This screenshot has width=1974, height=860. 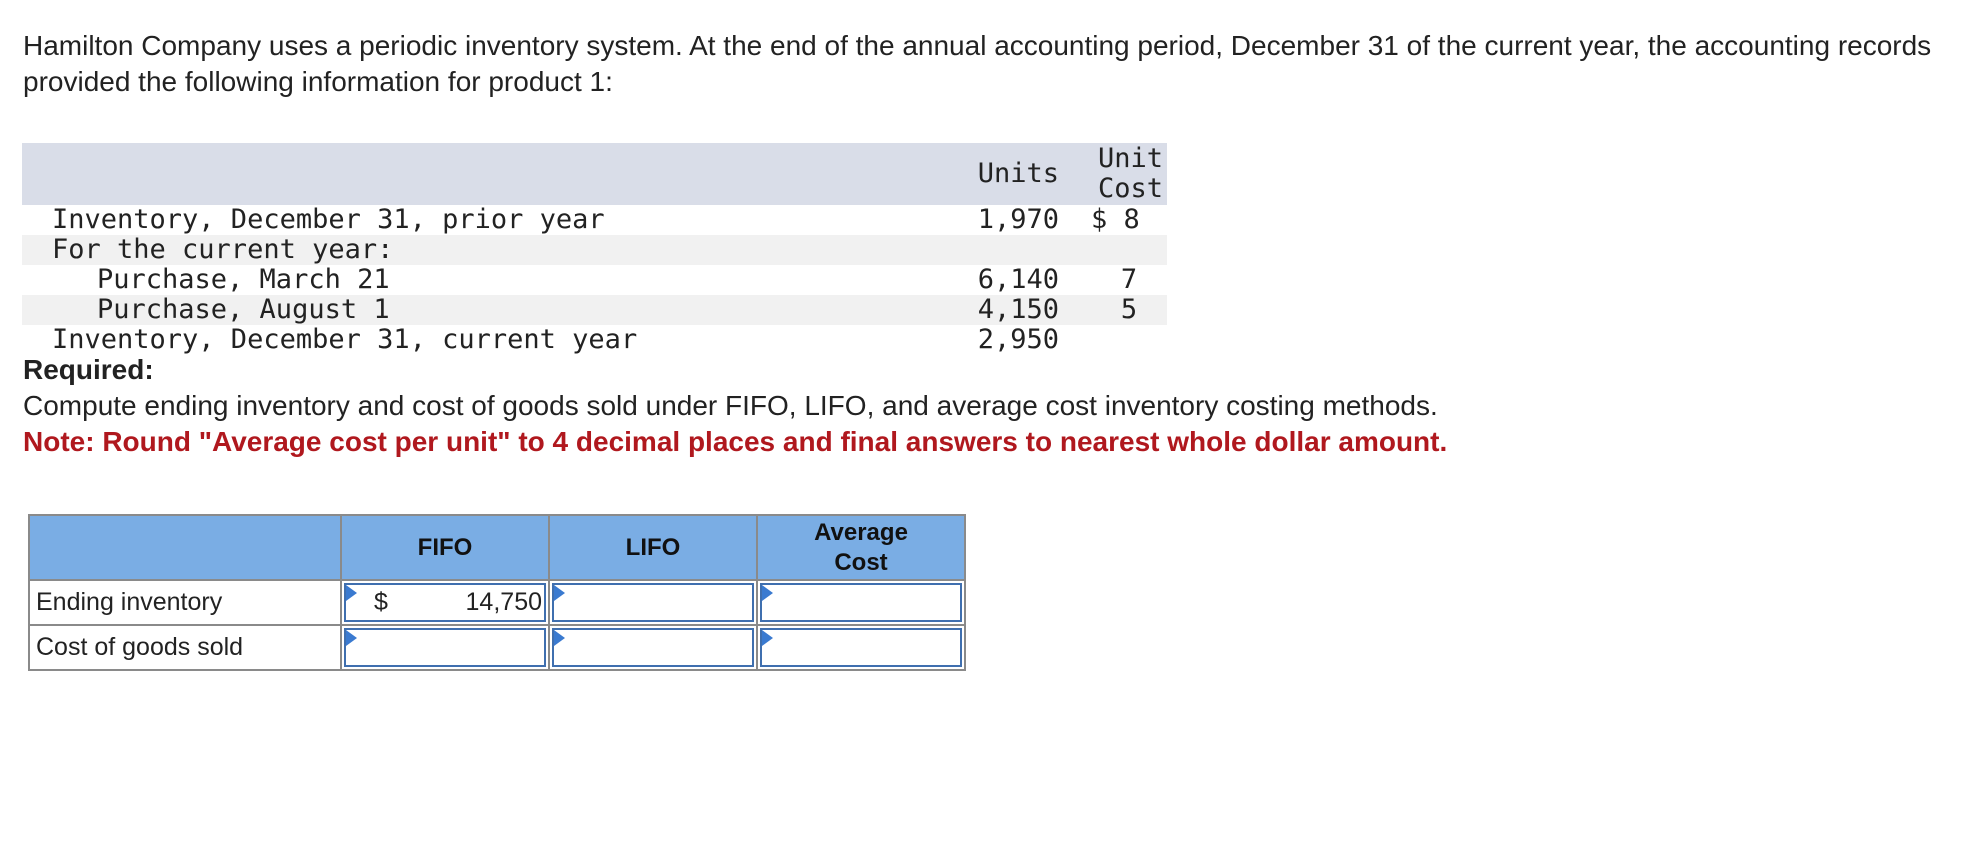 I want to click on ending-inventory-row: Ending inventory $ 14,750, so click(x=497, y=602).